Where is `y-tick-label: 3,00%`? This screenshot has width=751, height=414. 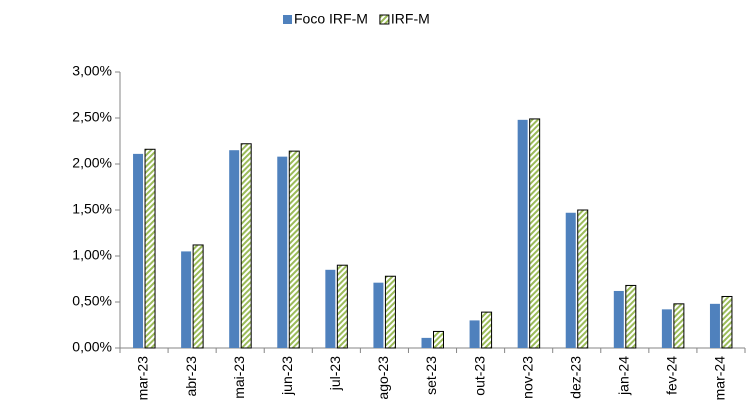
y-tick-label: 3,00% is located at coordinates (92, 71).